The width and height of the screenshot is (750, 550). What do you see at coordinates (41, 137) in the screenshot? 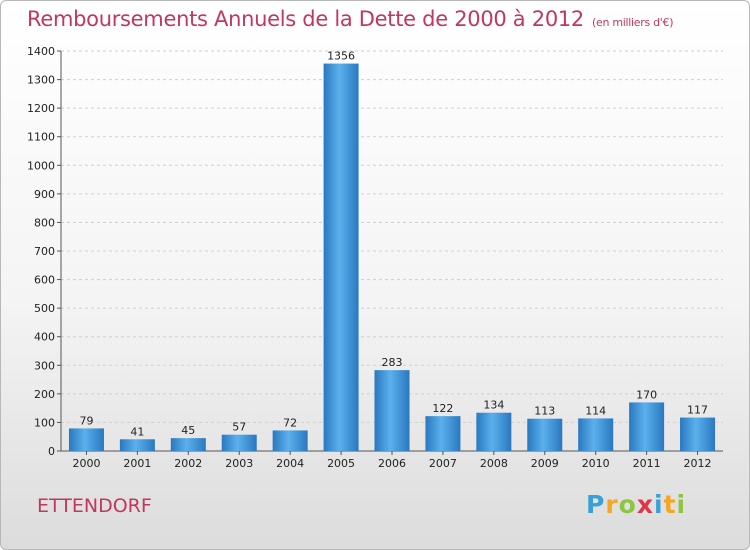
I see `y-tick-label: 1100` at bounding box center [41, 137].